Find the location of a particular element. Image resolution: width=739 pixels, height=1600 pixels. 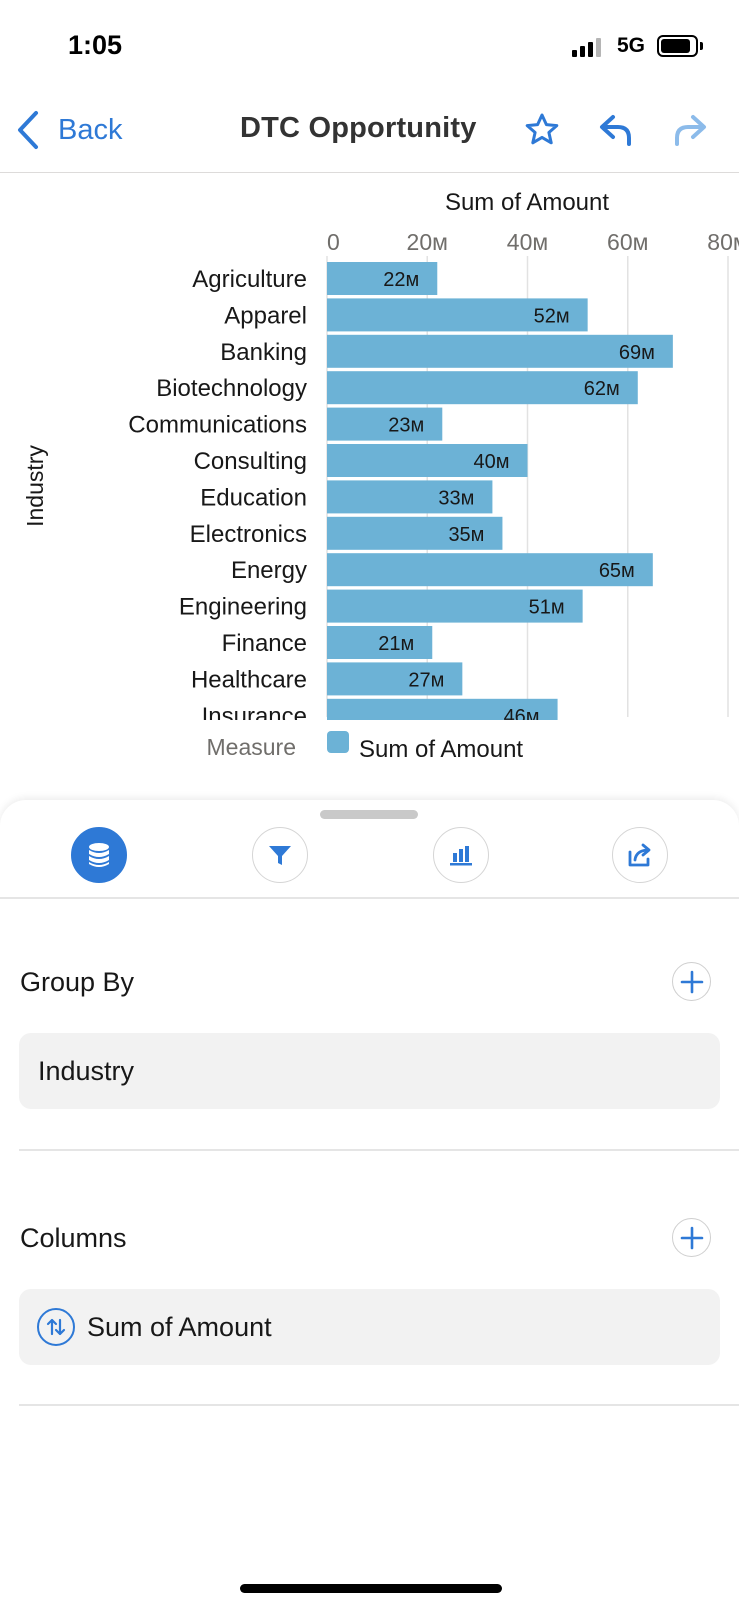

chart-scroll-mask is located at coordinates (369, 752).